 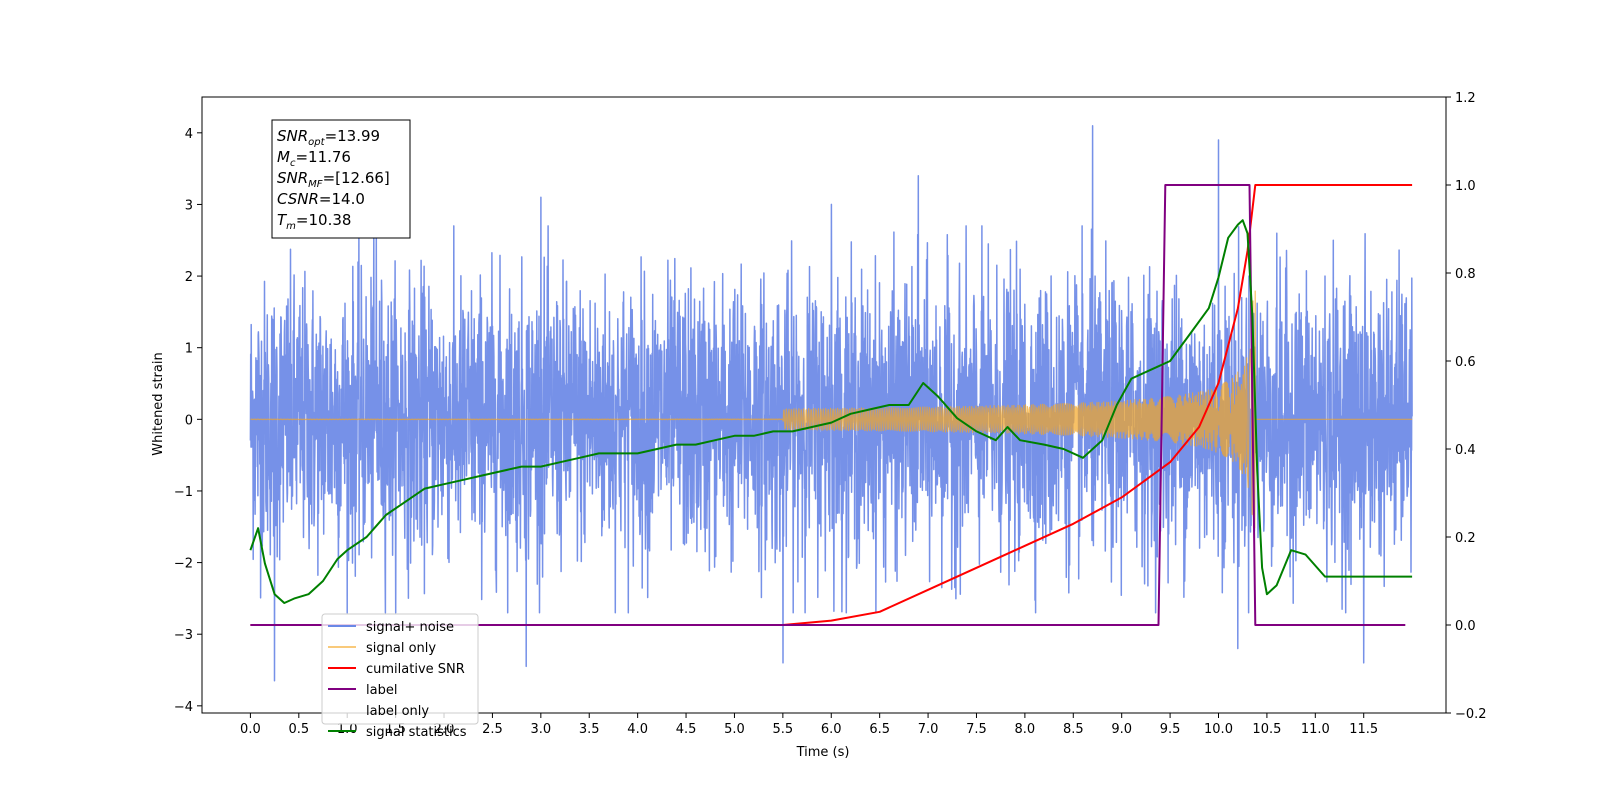 I want to click on legend-label-signal-only: signal only, so click(x=401, y=648).